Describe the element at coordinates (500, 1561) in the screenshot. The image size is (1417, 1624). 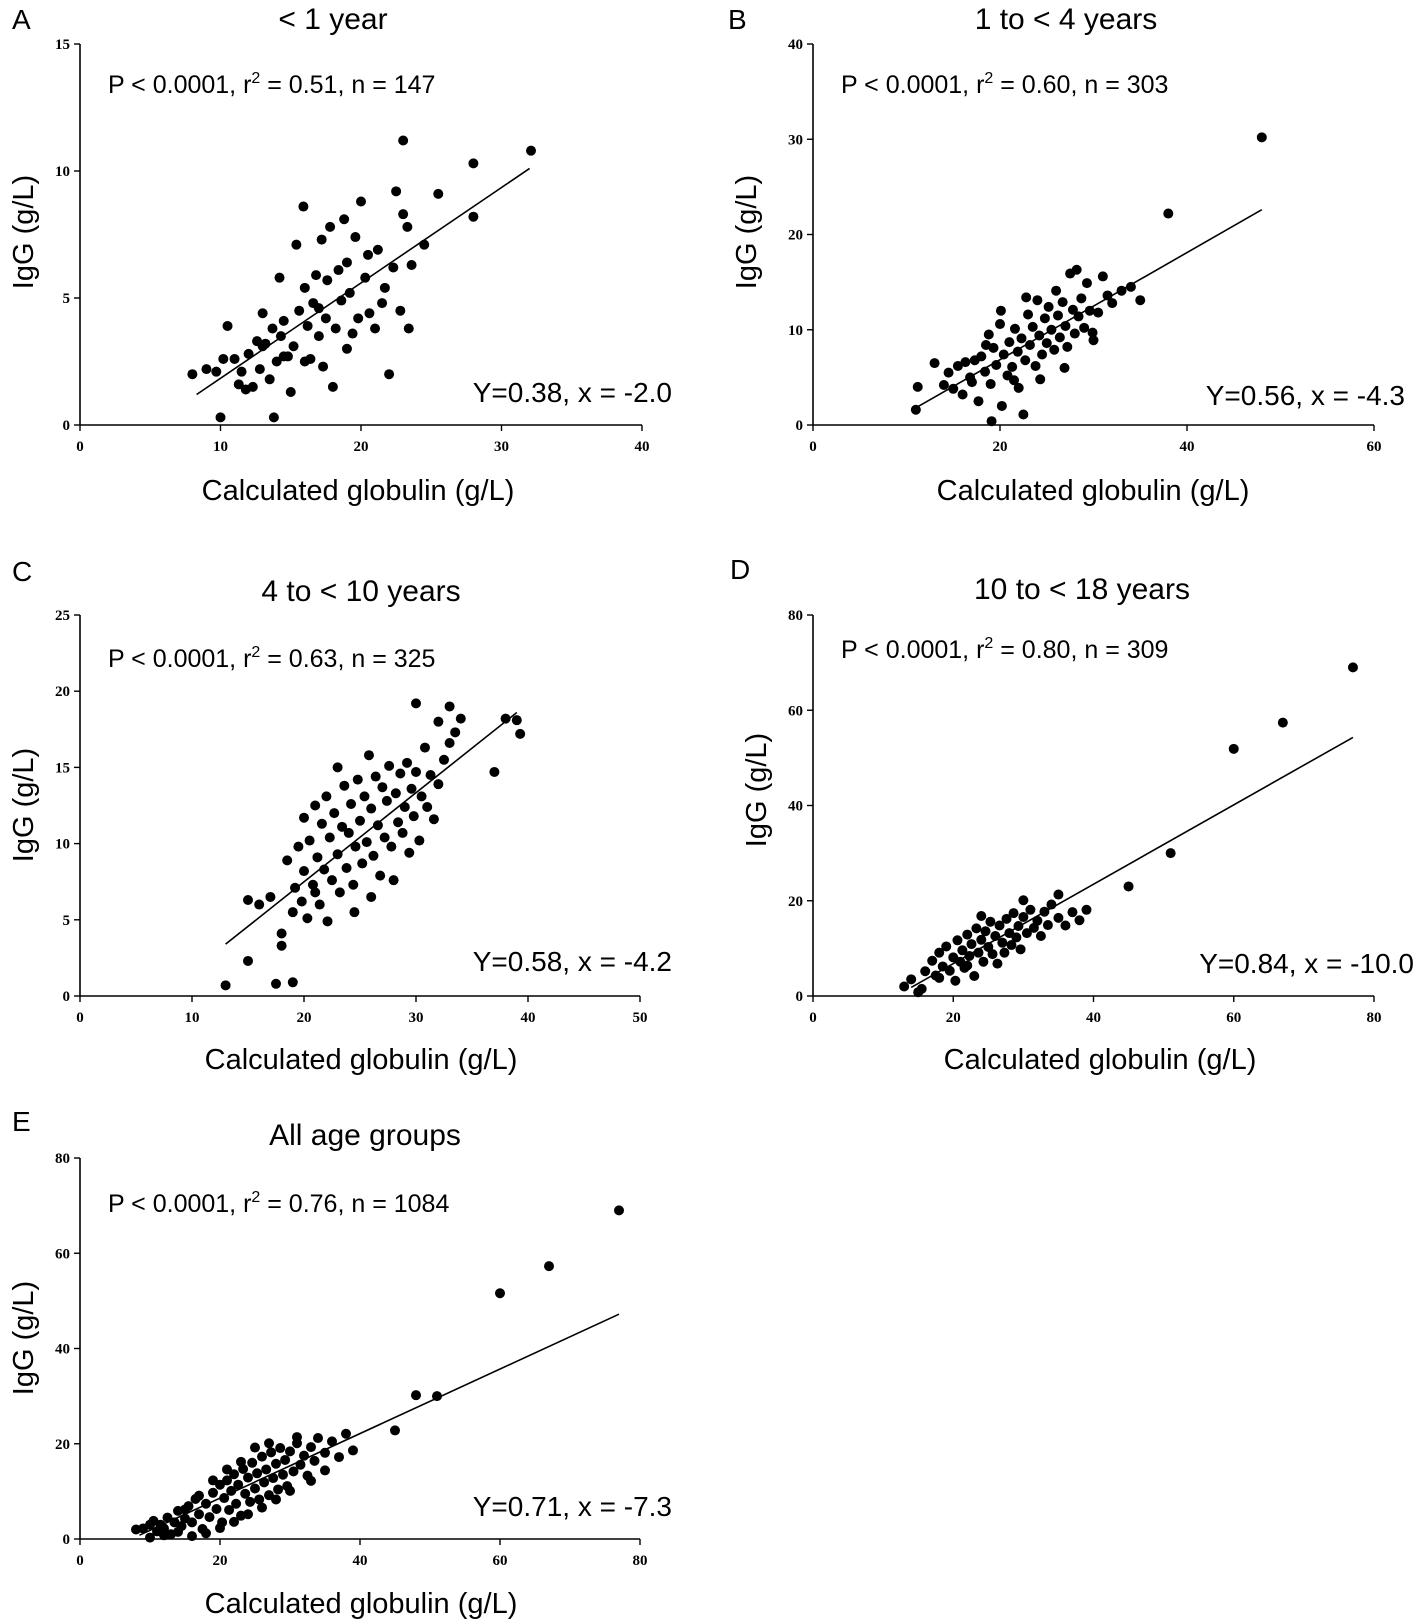
I see `x-tick-label: 60` at that location.